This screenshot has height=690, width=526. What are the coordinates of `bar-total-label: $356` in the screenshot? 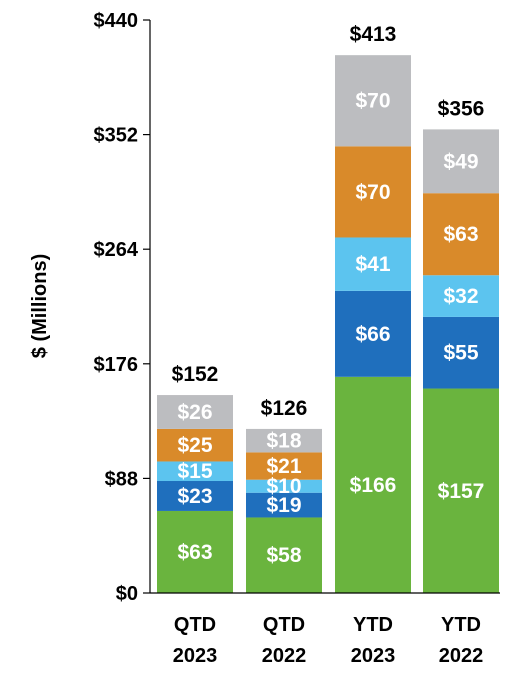 It's located at (461, 108).